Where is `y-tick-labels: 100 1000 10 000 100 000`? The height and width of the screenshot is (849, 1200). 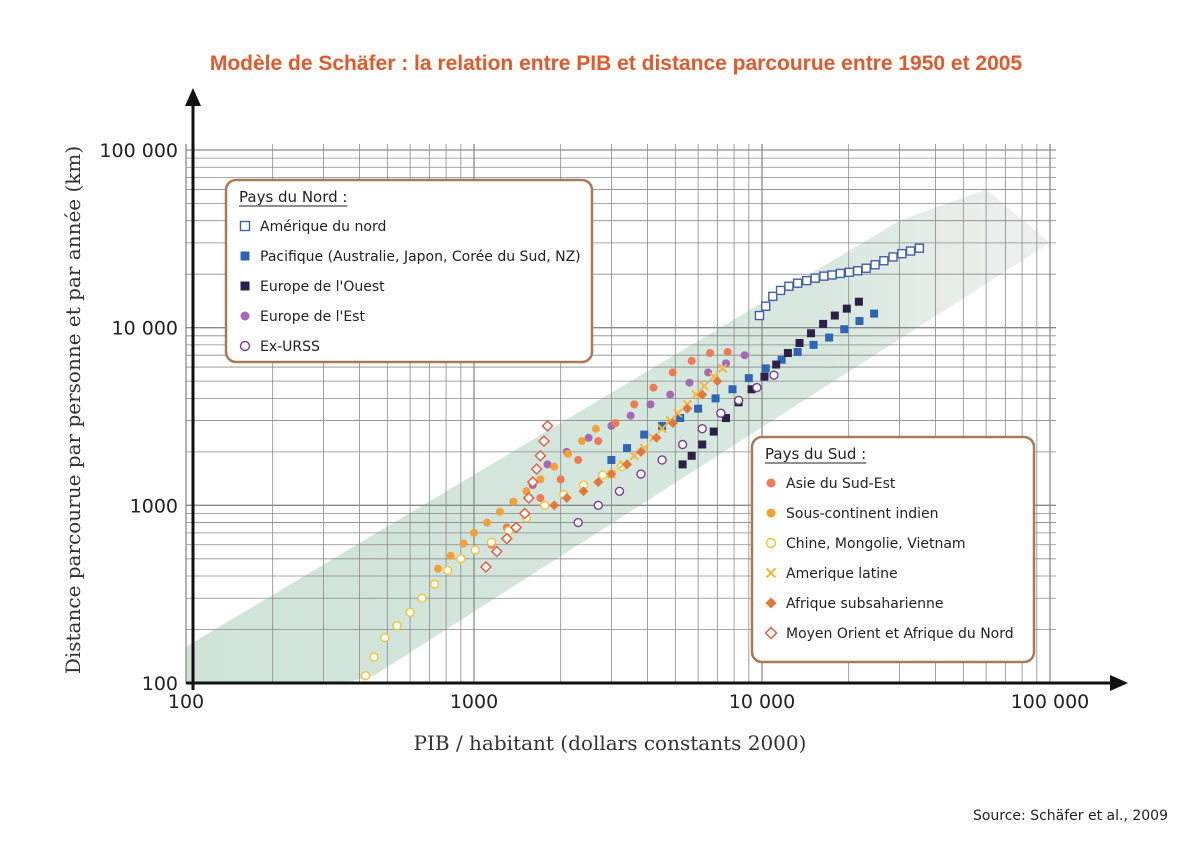 y-tick-labels: 100 1000 10 000 100 000 is located at coordinates (138, 417).